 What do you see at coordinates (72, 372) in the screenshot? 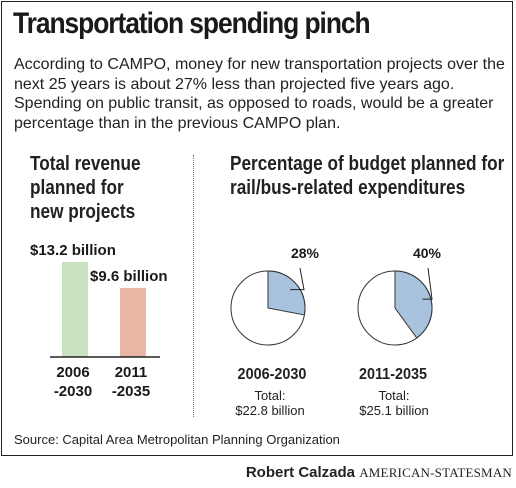
I see `bar-category-label: 2006` at bounding box center [72, 372].